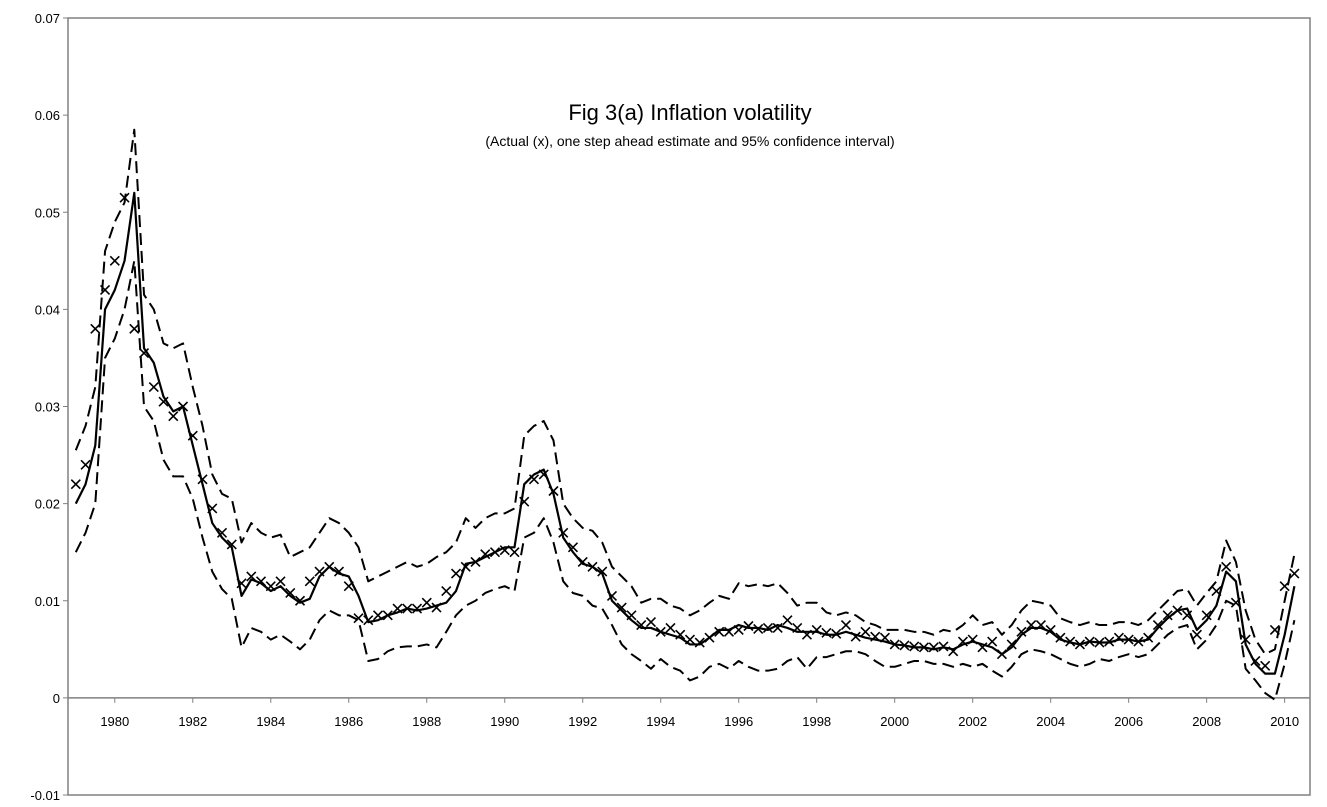 This screenshot has height=807, width=1327. I want to click on x-tick-label: 1980, so click(114, 721).